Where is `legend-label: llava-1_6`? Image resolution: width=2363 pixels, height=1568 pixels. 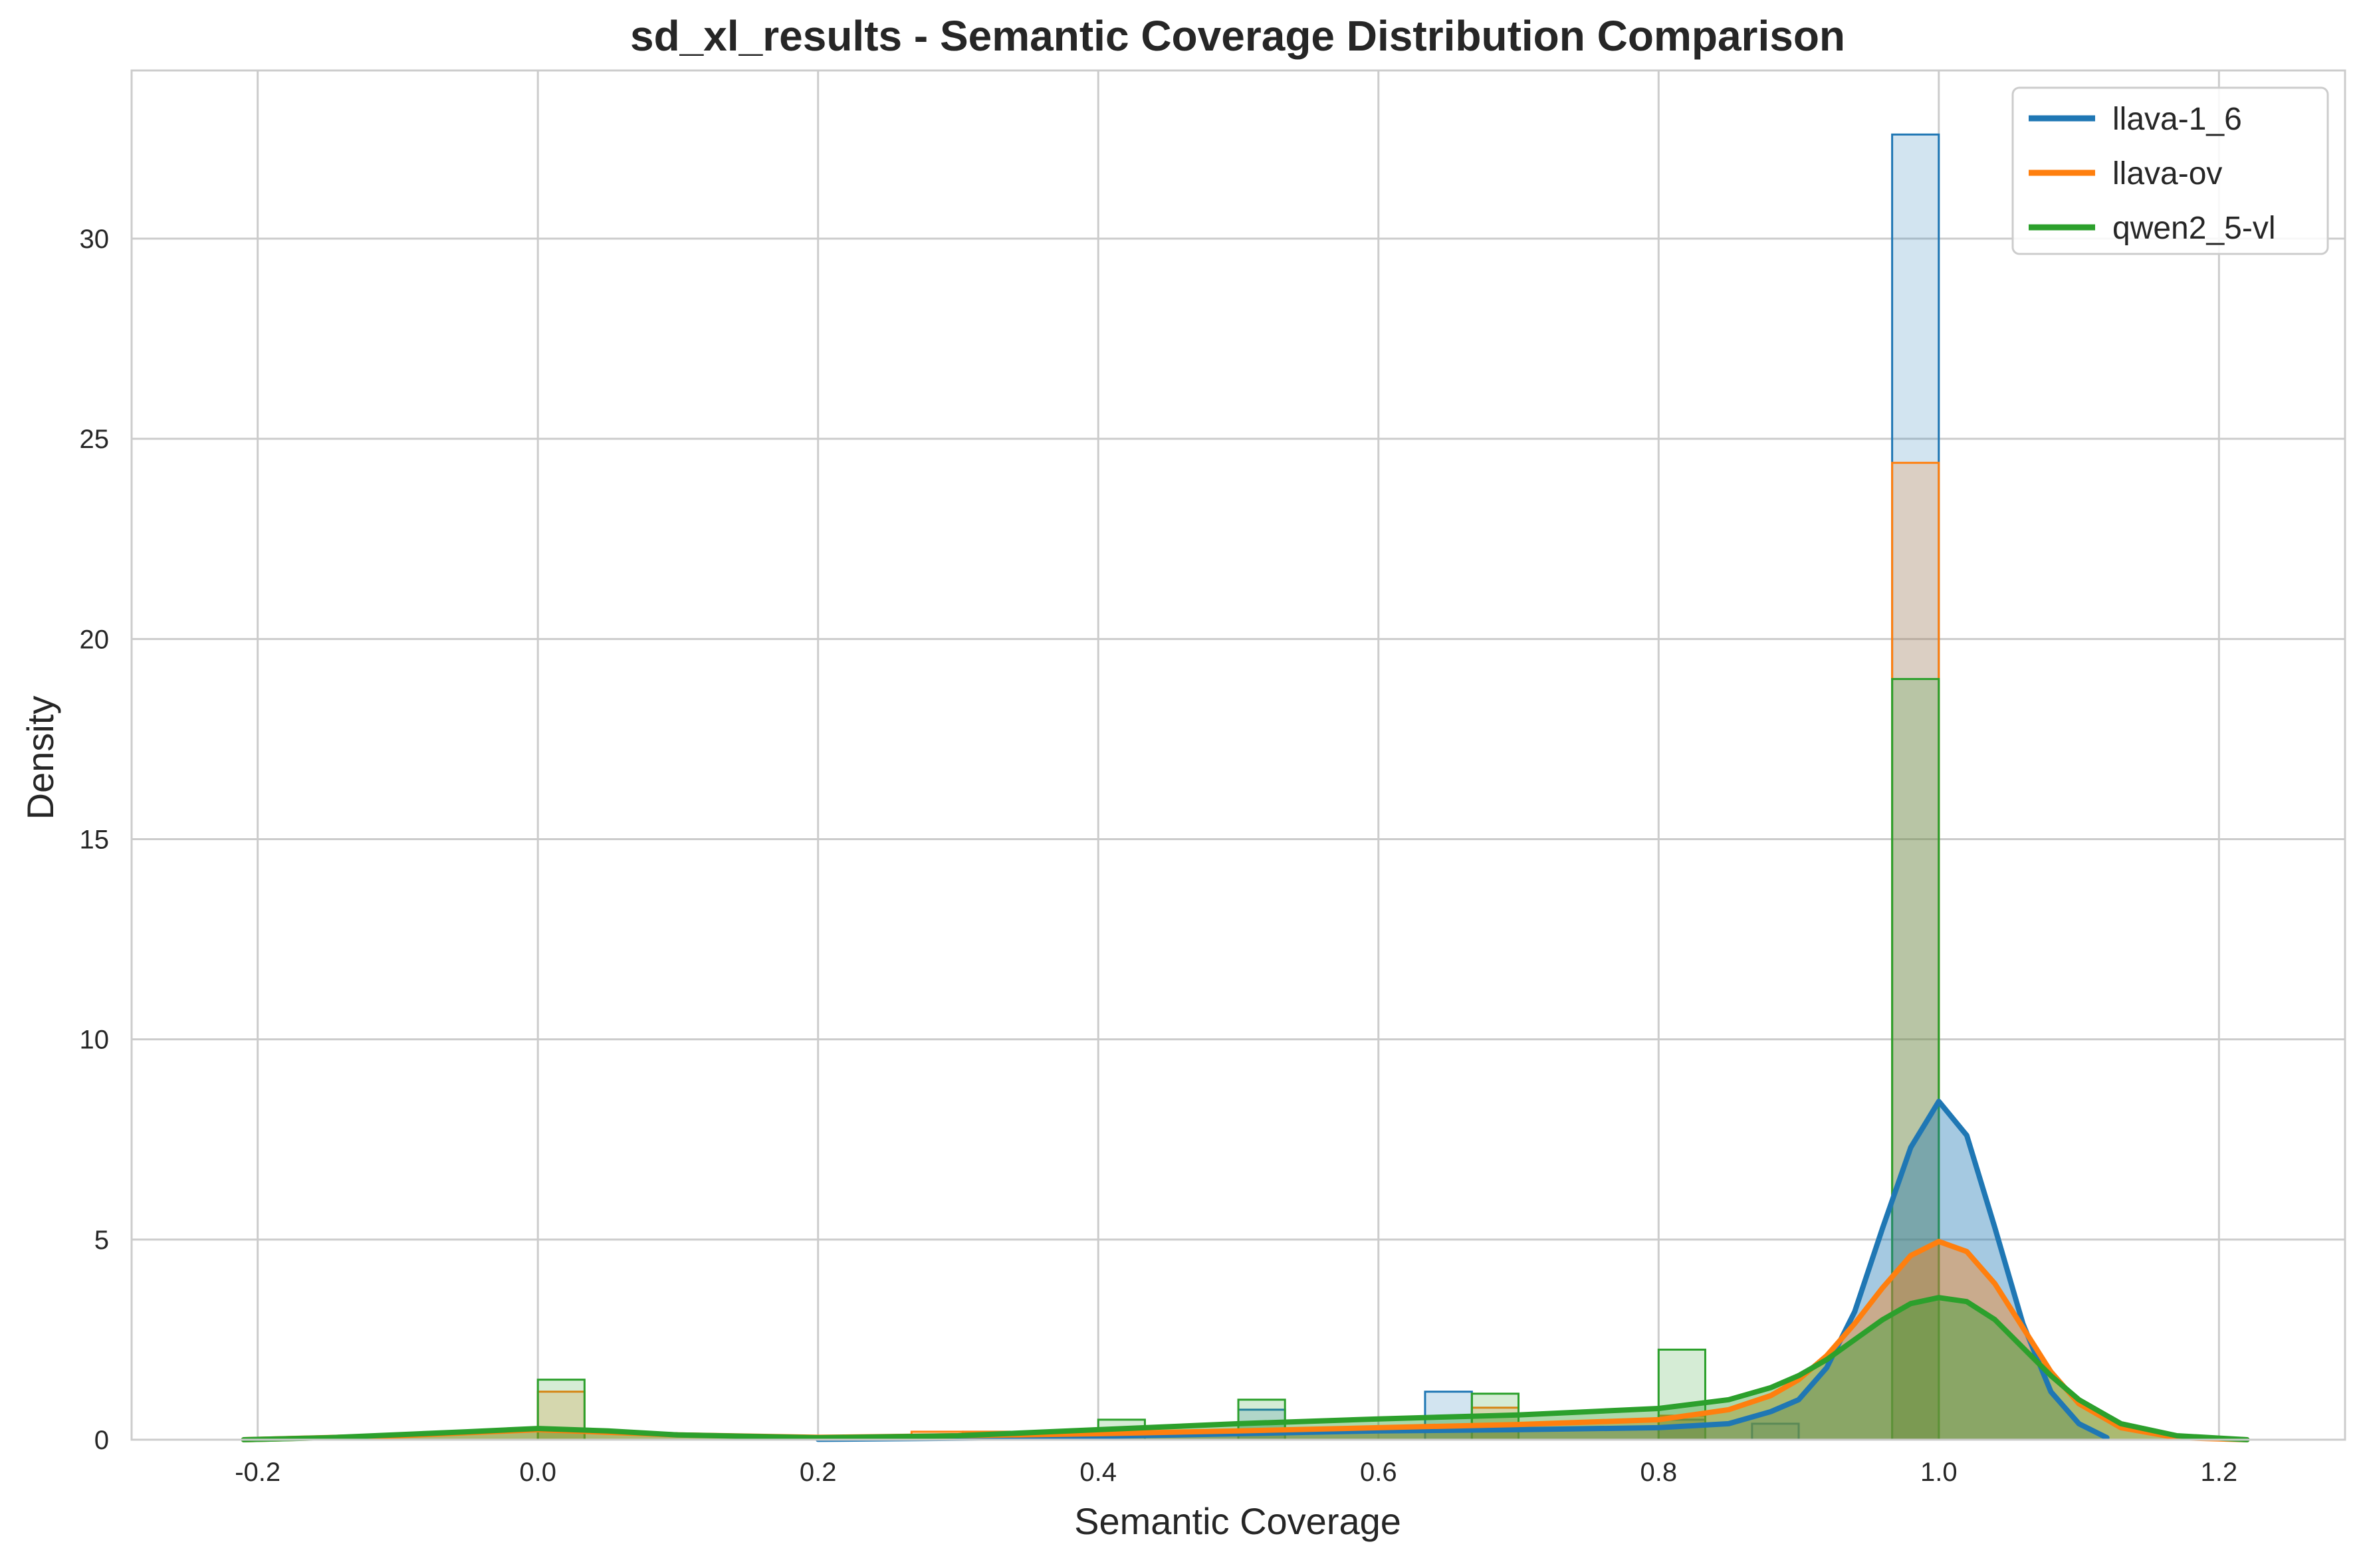
legend-label: llava-1_6 is located at coordinates (2177, 120).